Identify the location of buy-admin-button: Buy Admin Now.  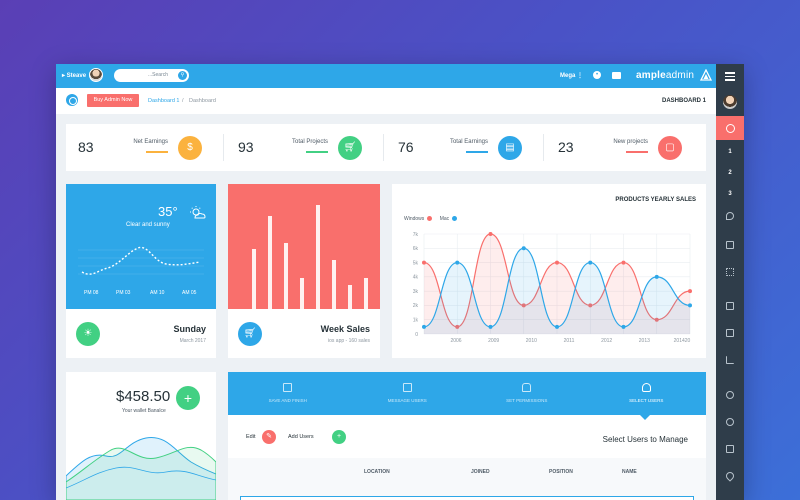
(113, 100).